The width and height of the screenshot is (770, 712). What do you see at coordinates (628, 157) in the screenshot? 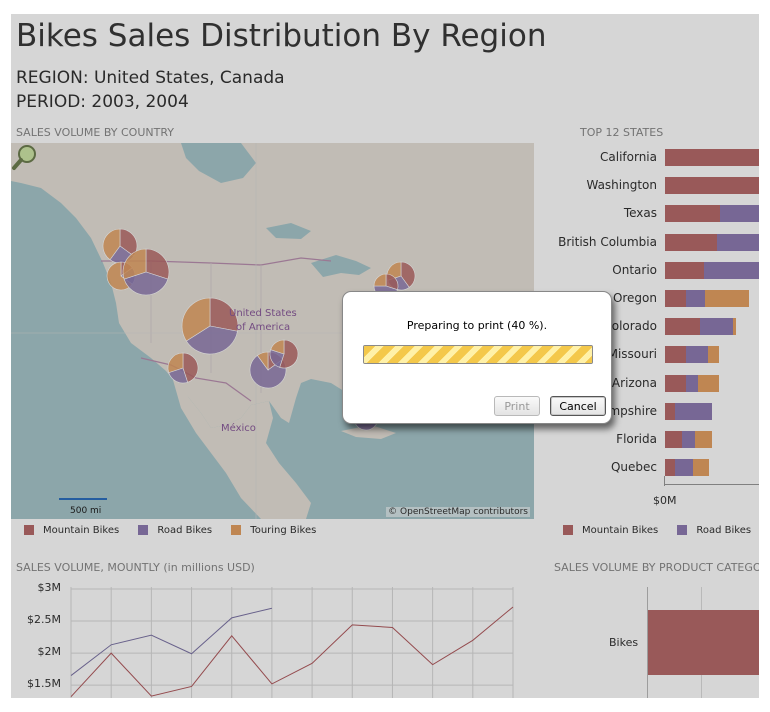
I see `state-label: California` at bounding box center [628, 157].